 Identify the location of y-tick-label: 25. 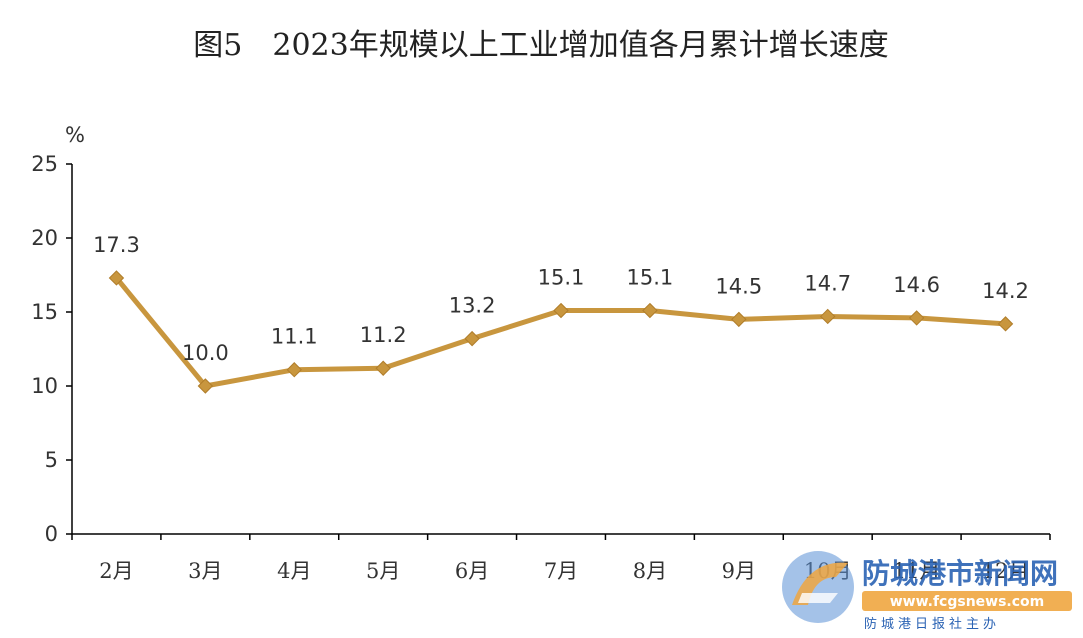
(44, 164).